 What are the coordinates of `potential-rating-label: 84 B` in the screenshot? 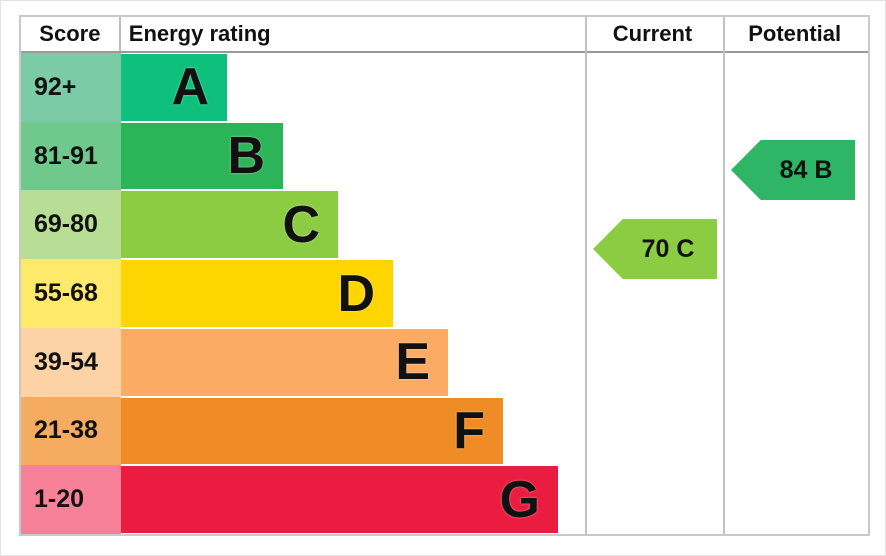 It's located at (806, 169).